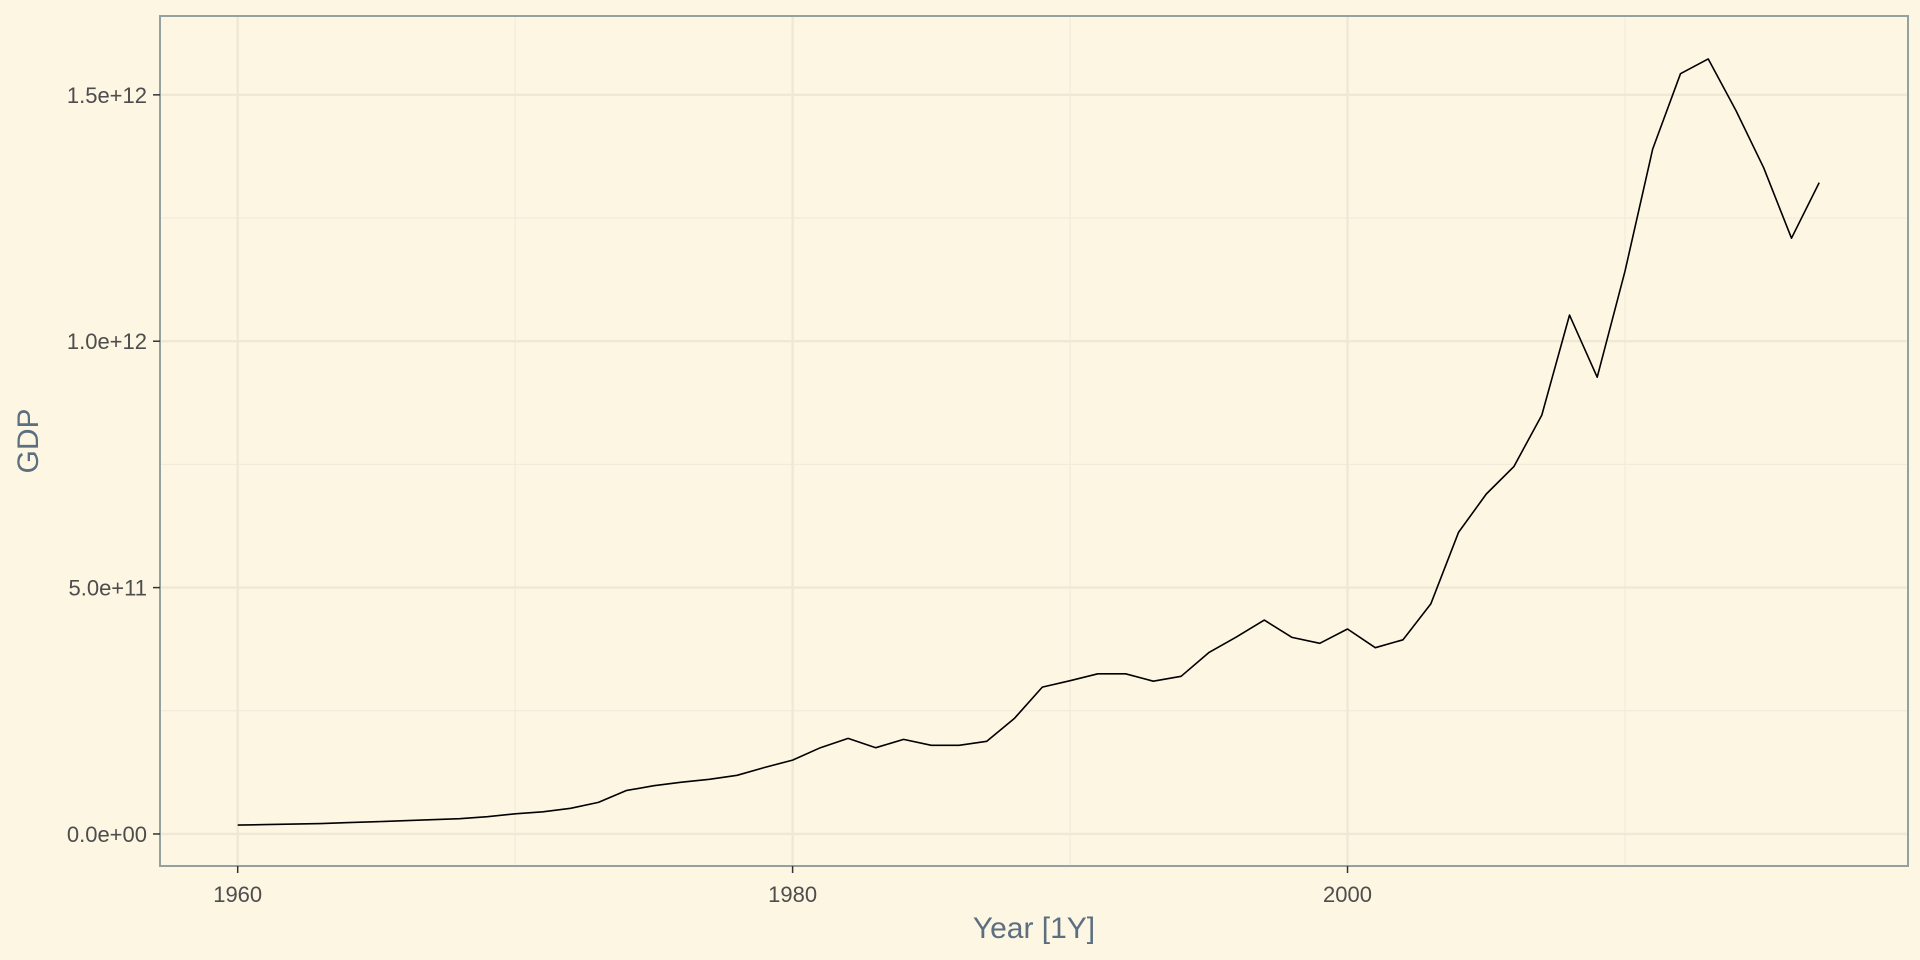 This screenshot has width=1920, height=960. Describe the element at coordinates (1034, 928) in the screenshot. I see `x-axis-title: Year [1Y]` at that location.